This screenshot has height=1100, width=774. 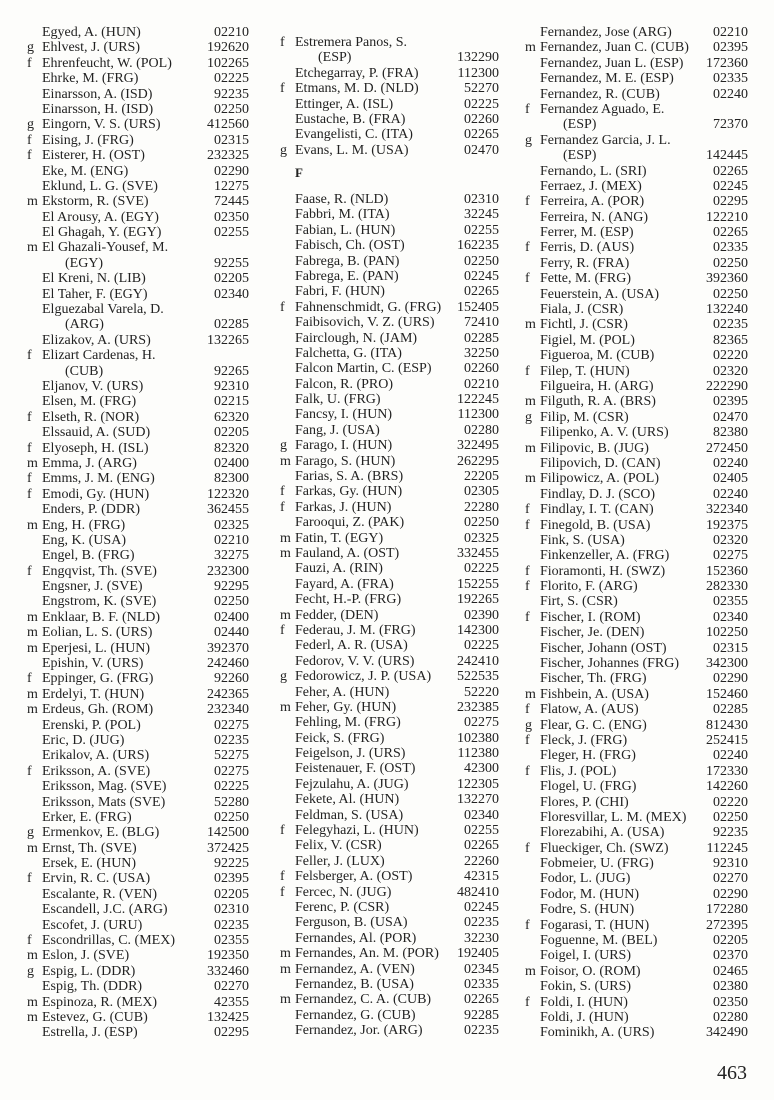 What do you see at coordinates (734, 633) in the screenshot?
I see `rating: 2250` at bounding box center [734, 633].